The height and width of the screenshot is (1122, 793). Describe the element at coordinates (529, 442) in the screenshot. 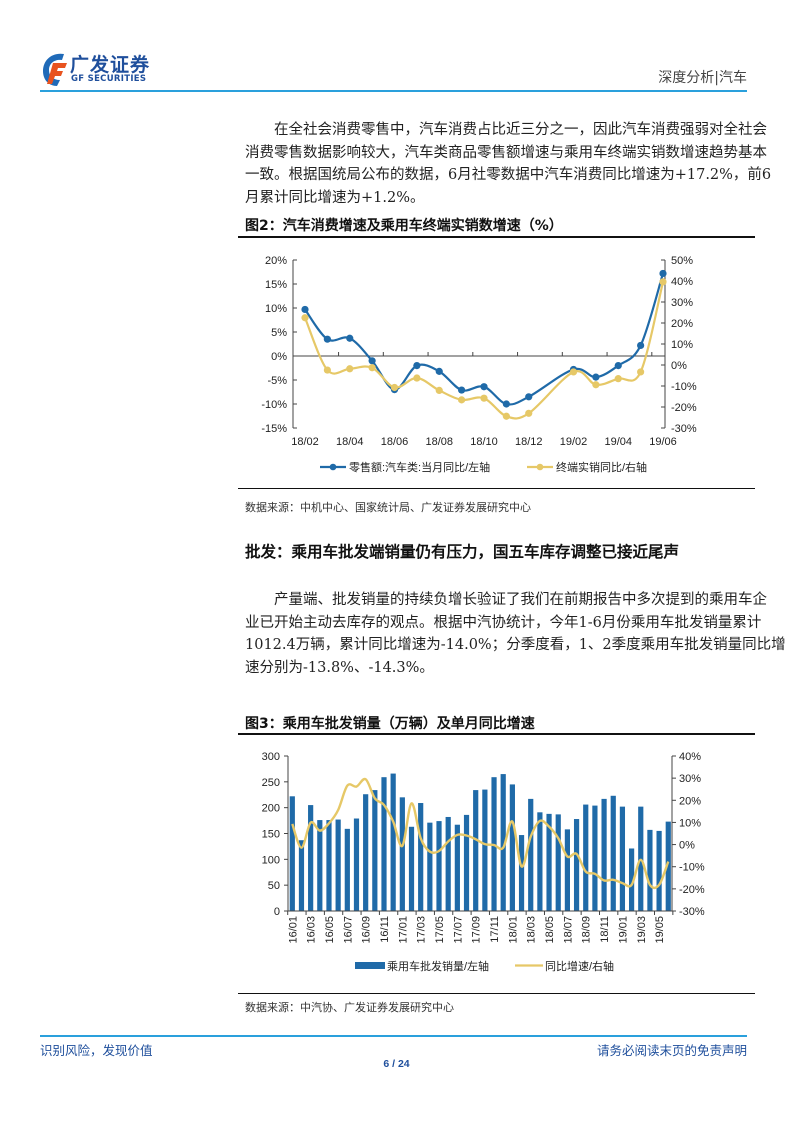

I see `x-tick-label: 18/12` at that location.